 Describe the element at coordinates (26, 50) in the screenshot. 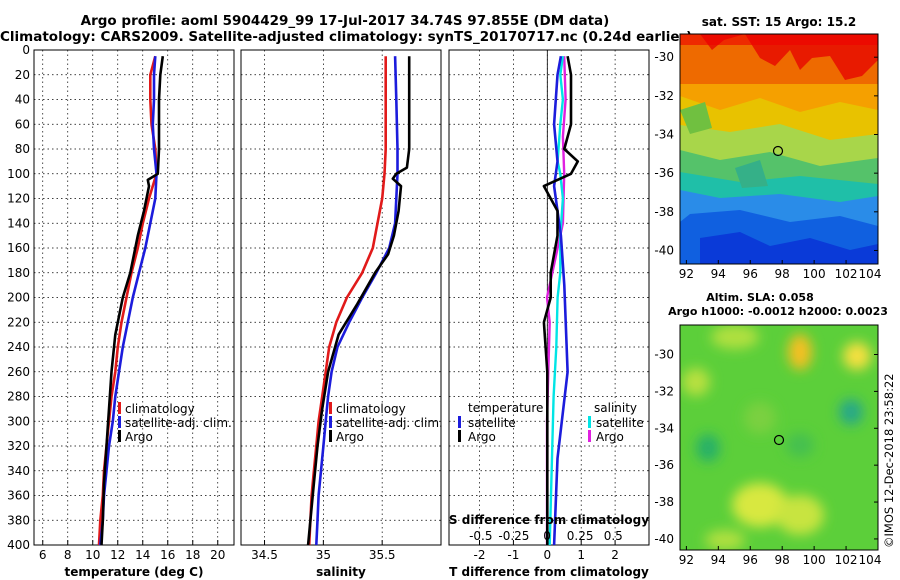

I see `depth-tick-label: 0` at that location.